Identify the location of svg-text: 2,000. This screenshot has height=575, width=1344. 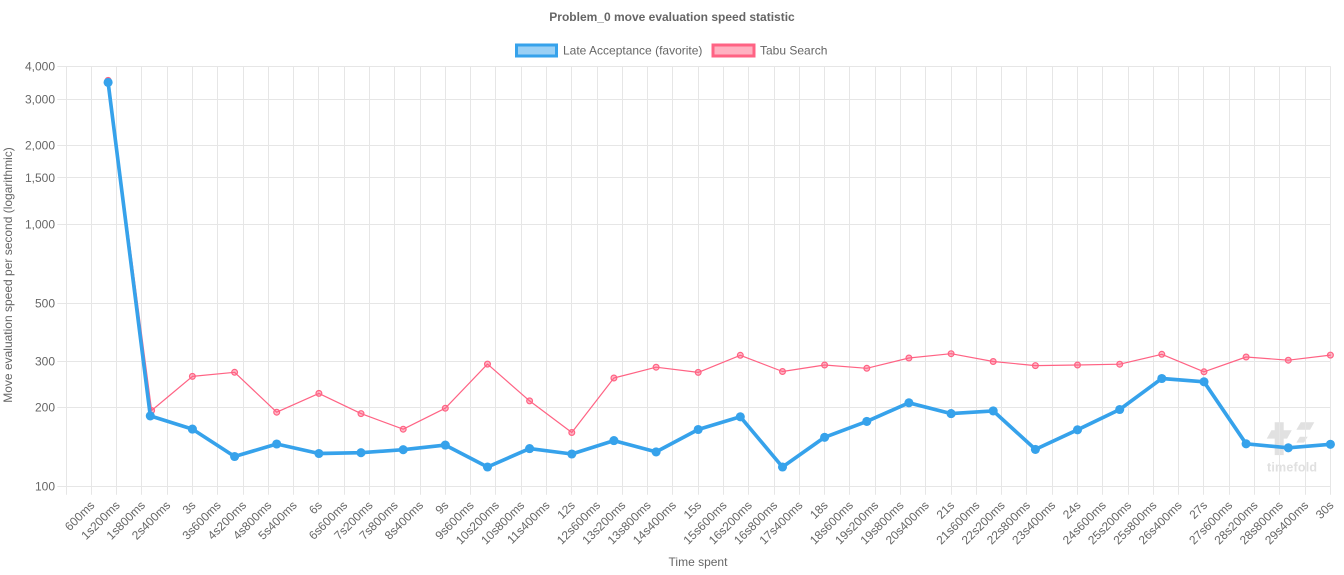
(40, 145).